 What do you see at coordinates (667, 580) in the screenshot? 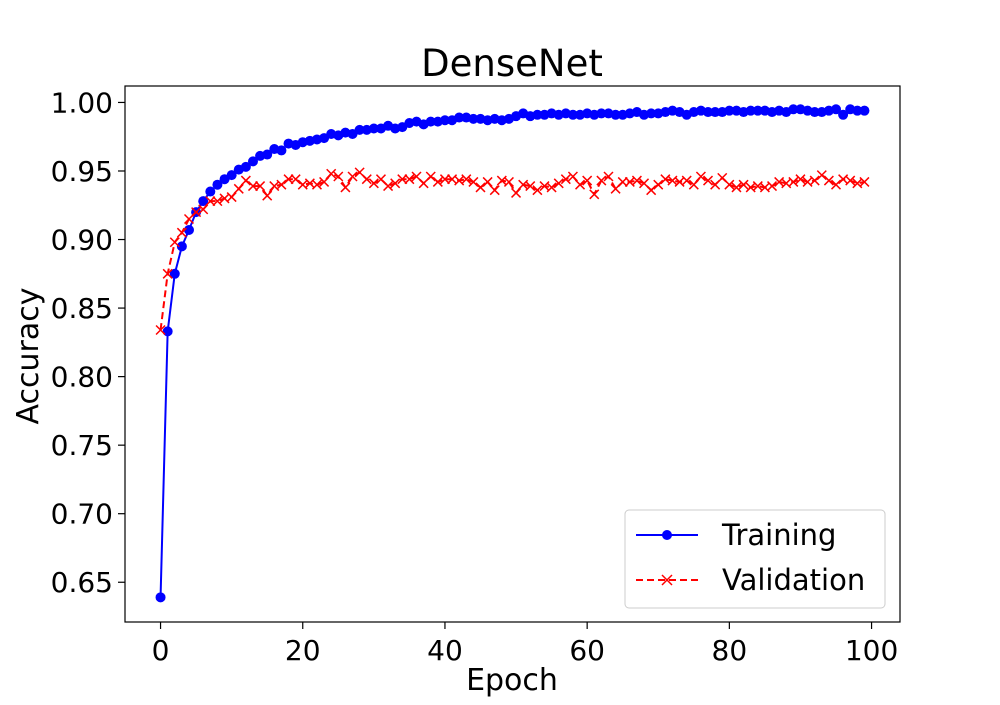
I see `legend-validation-marker` at bounding box center [667, 580].